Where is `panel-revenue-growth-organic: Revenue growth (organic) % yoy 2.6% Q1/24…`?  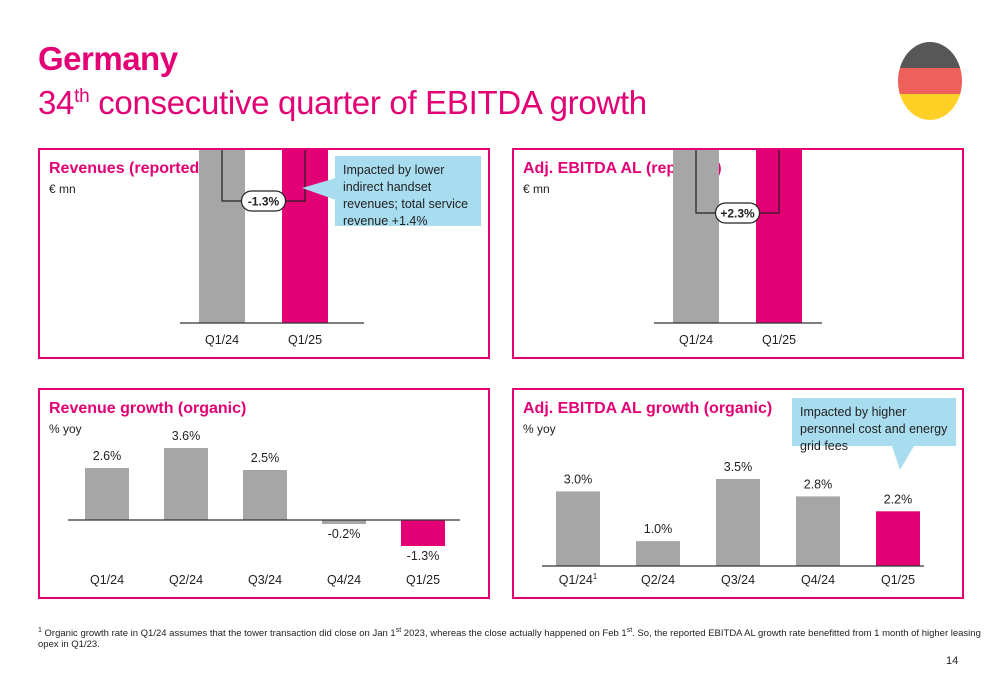 panel-revenue-growth-organic: Revenue growth (organic) % yoy 2.6% Q1/24… is located at coordinates (264, 493).